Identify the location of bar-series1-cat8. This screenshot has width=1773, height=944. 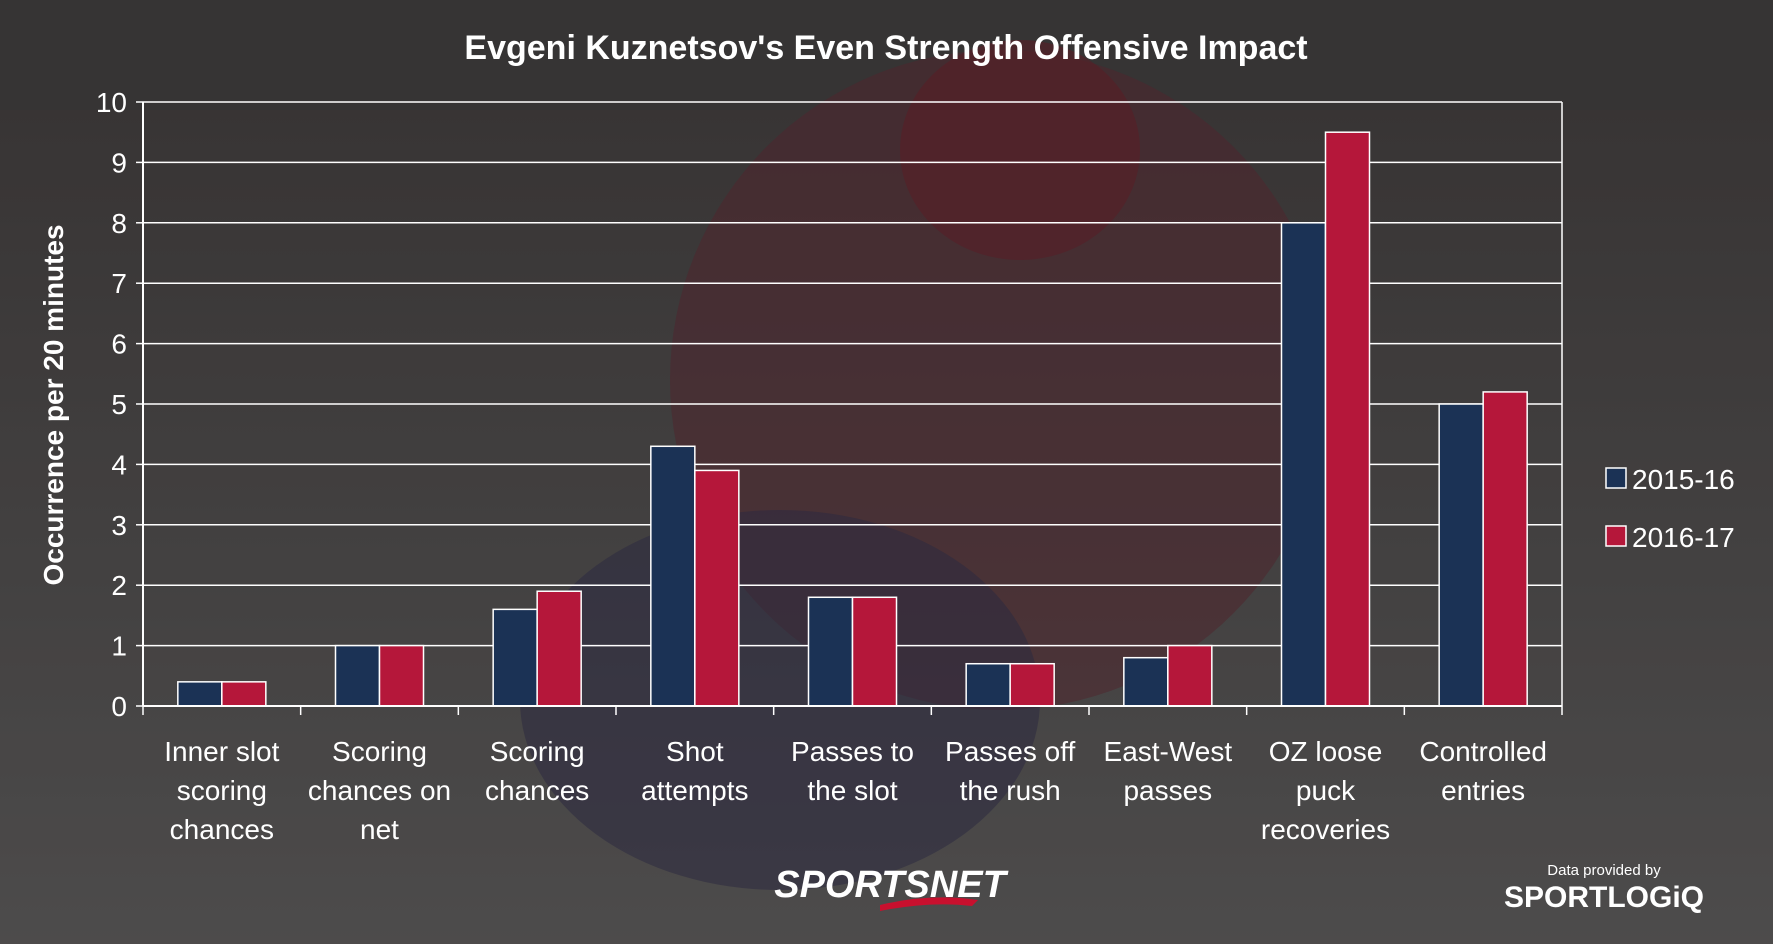
(1505, 549).